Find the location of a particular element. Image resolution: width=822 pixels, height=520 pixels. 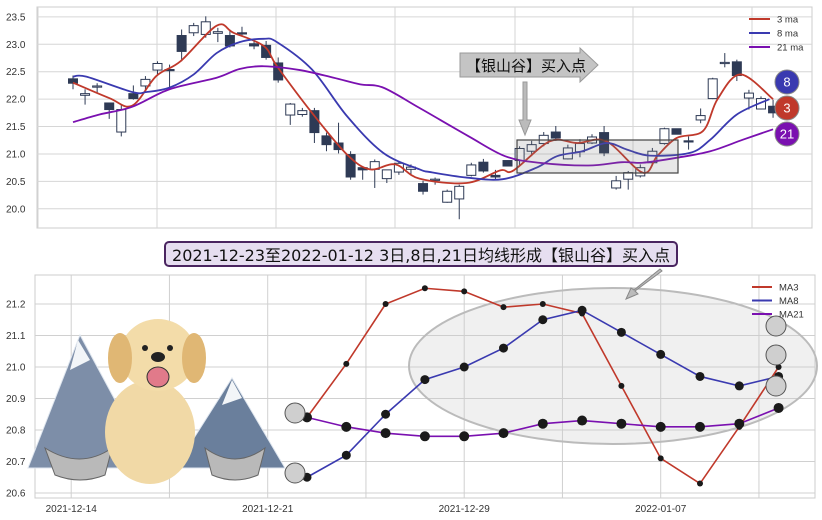

bottom-y-tick-label: 21.0 is located at coordinates (16, 368).